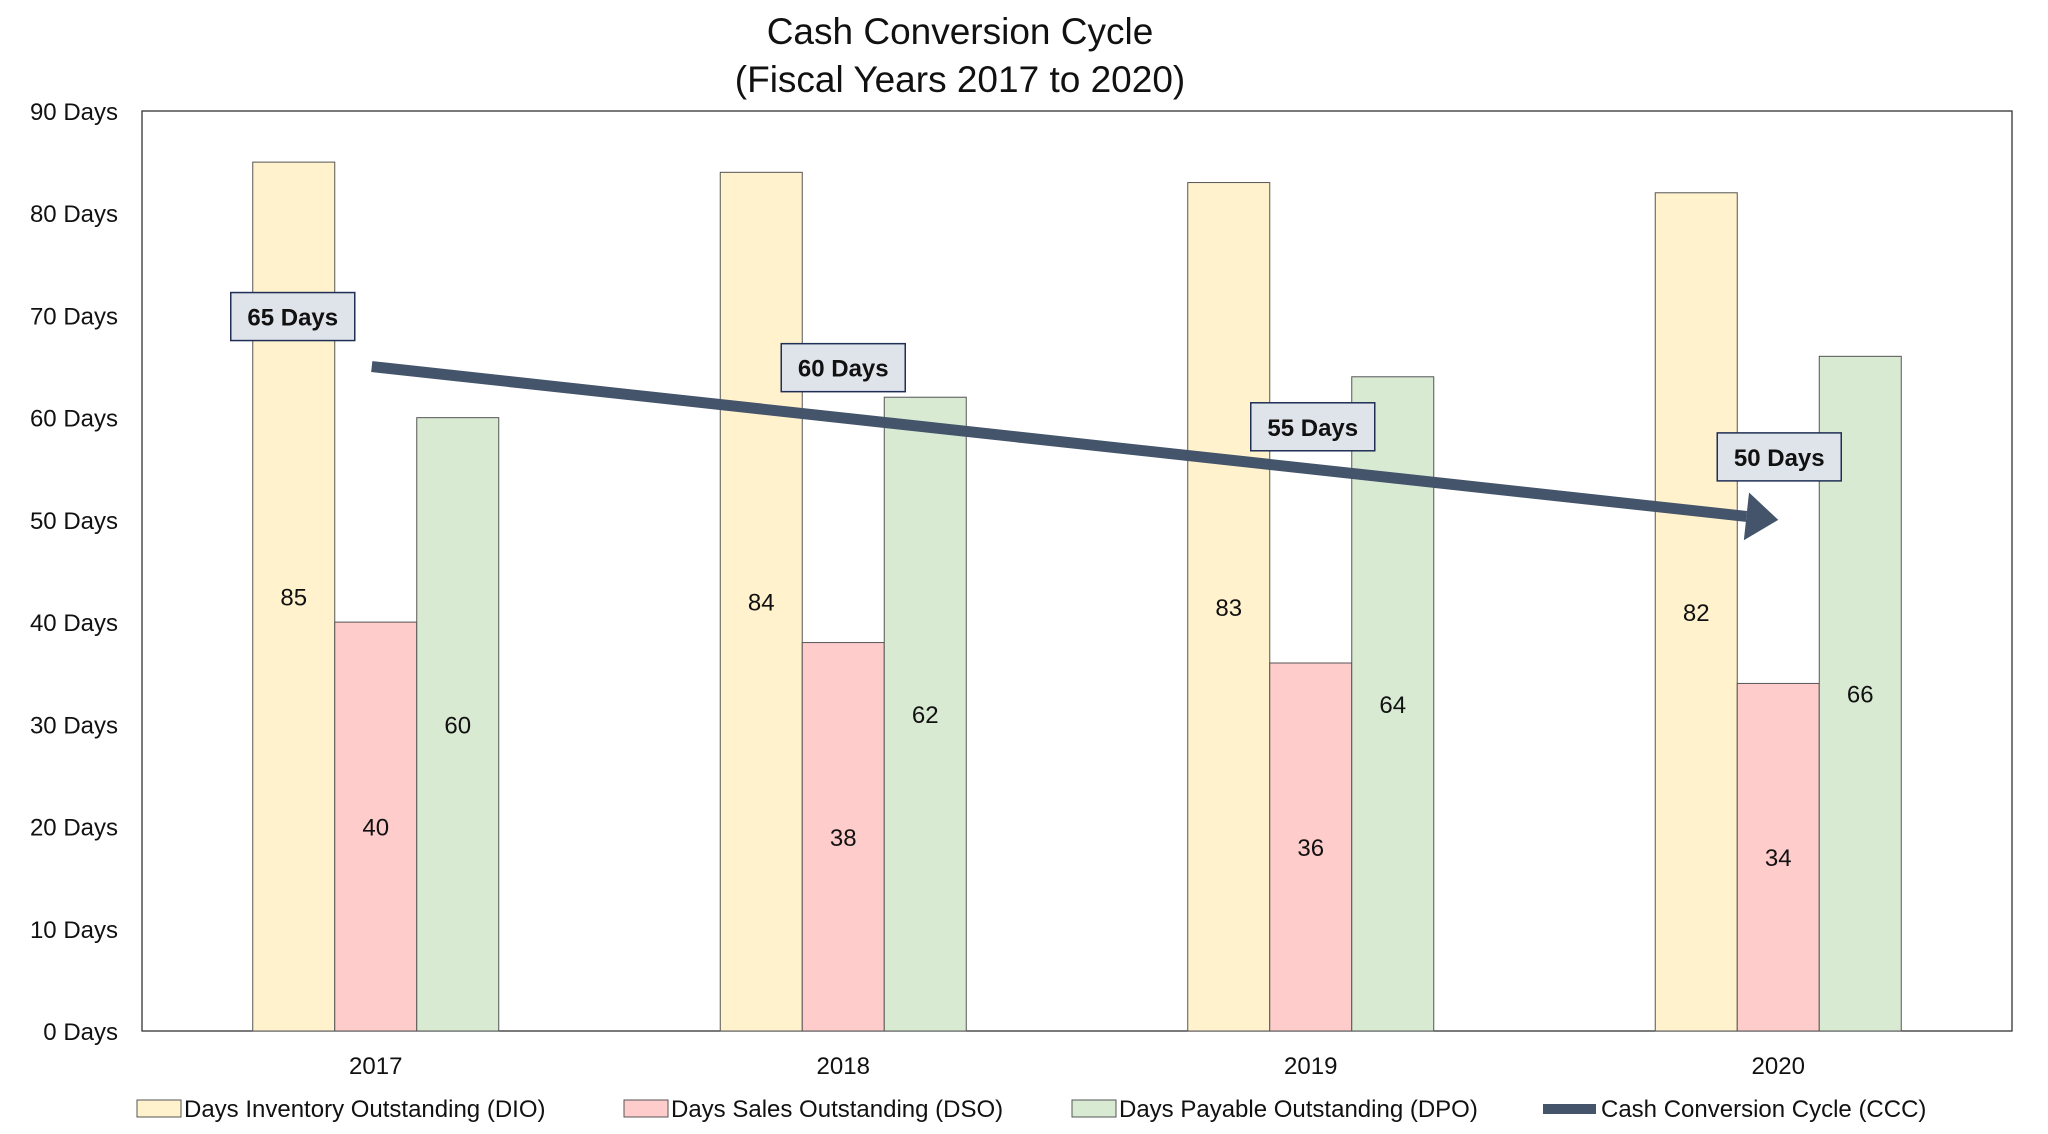  Describe the element at coordinates (74, 214) in the screenshot. I see `y-tick-label: 80 Days` at that location.